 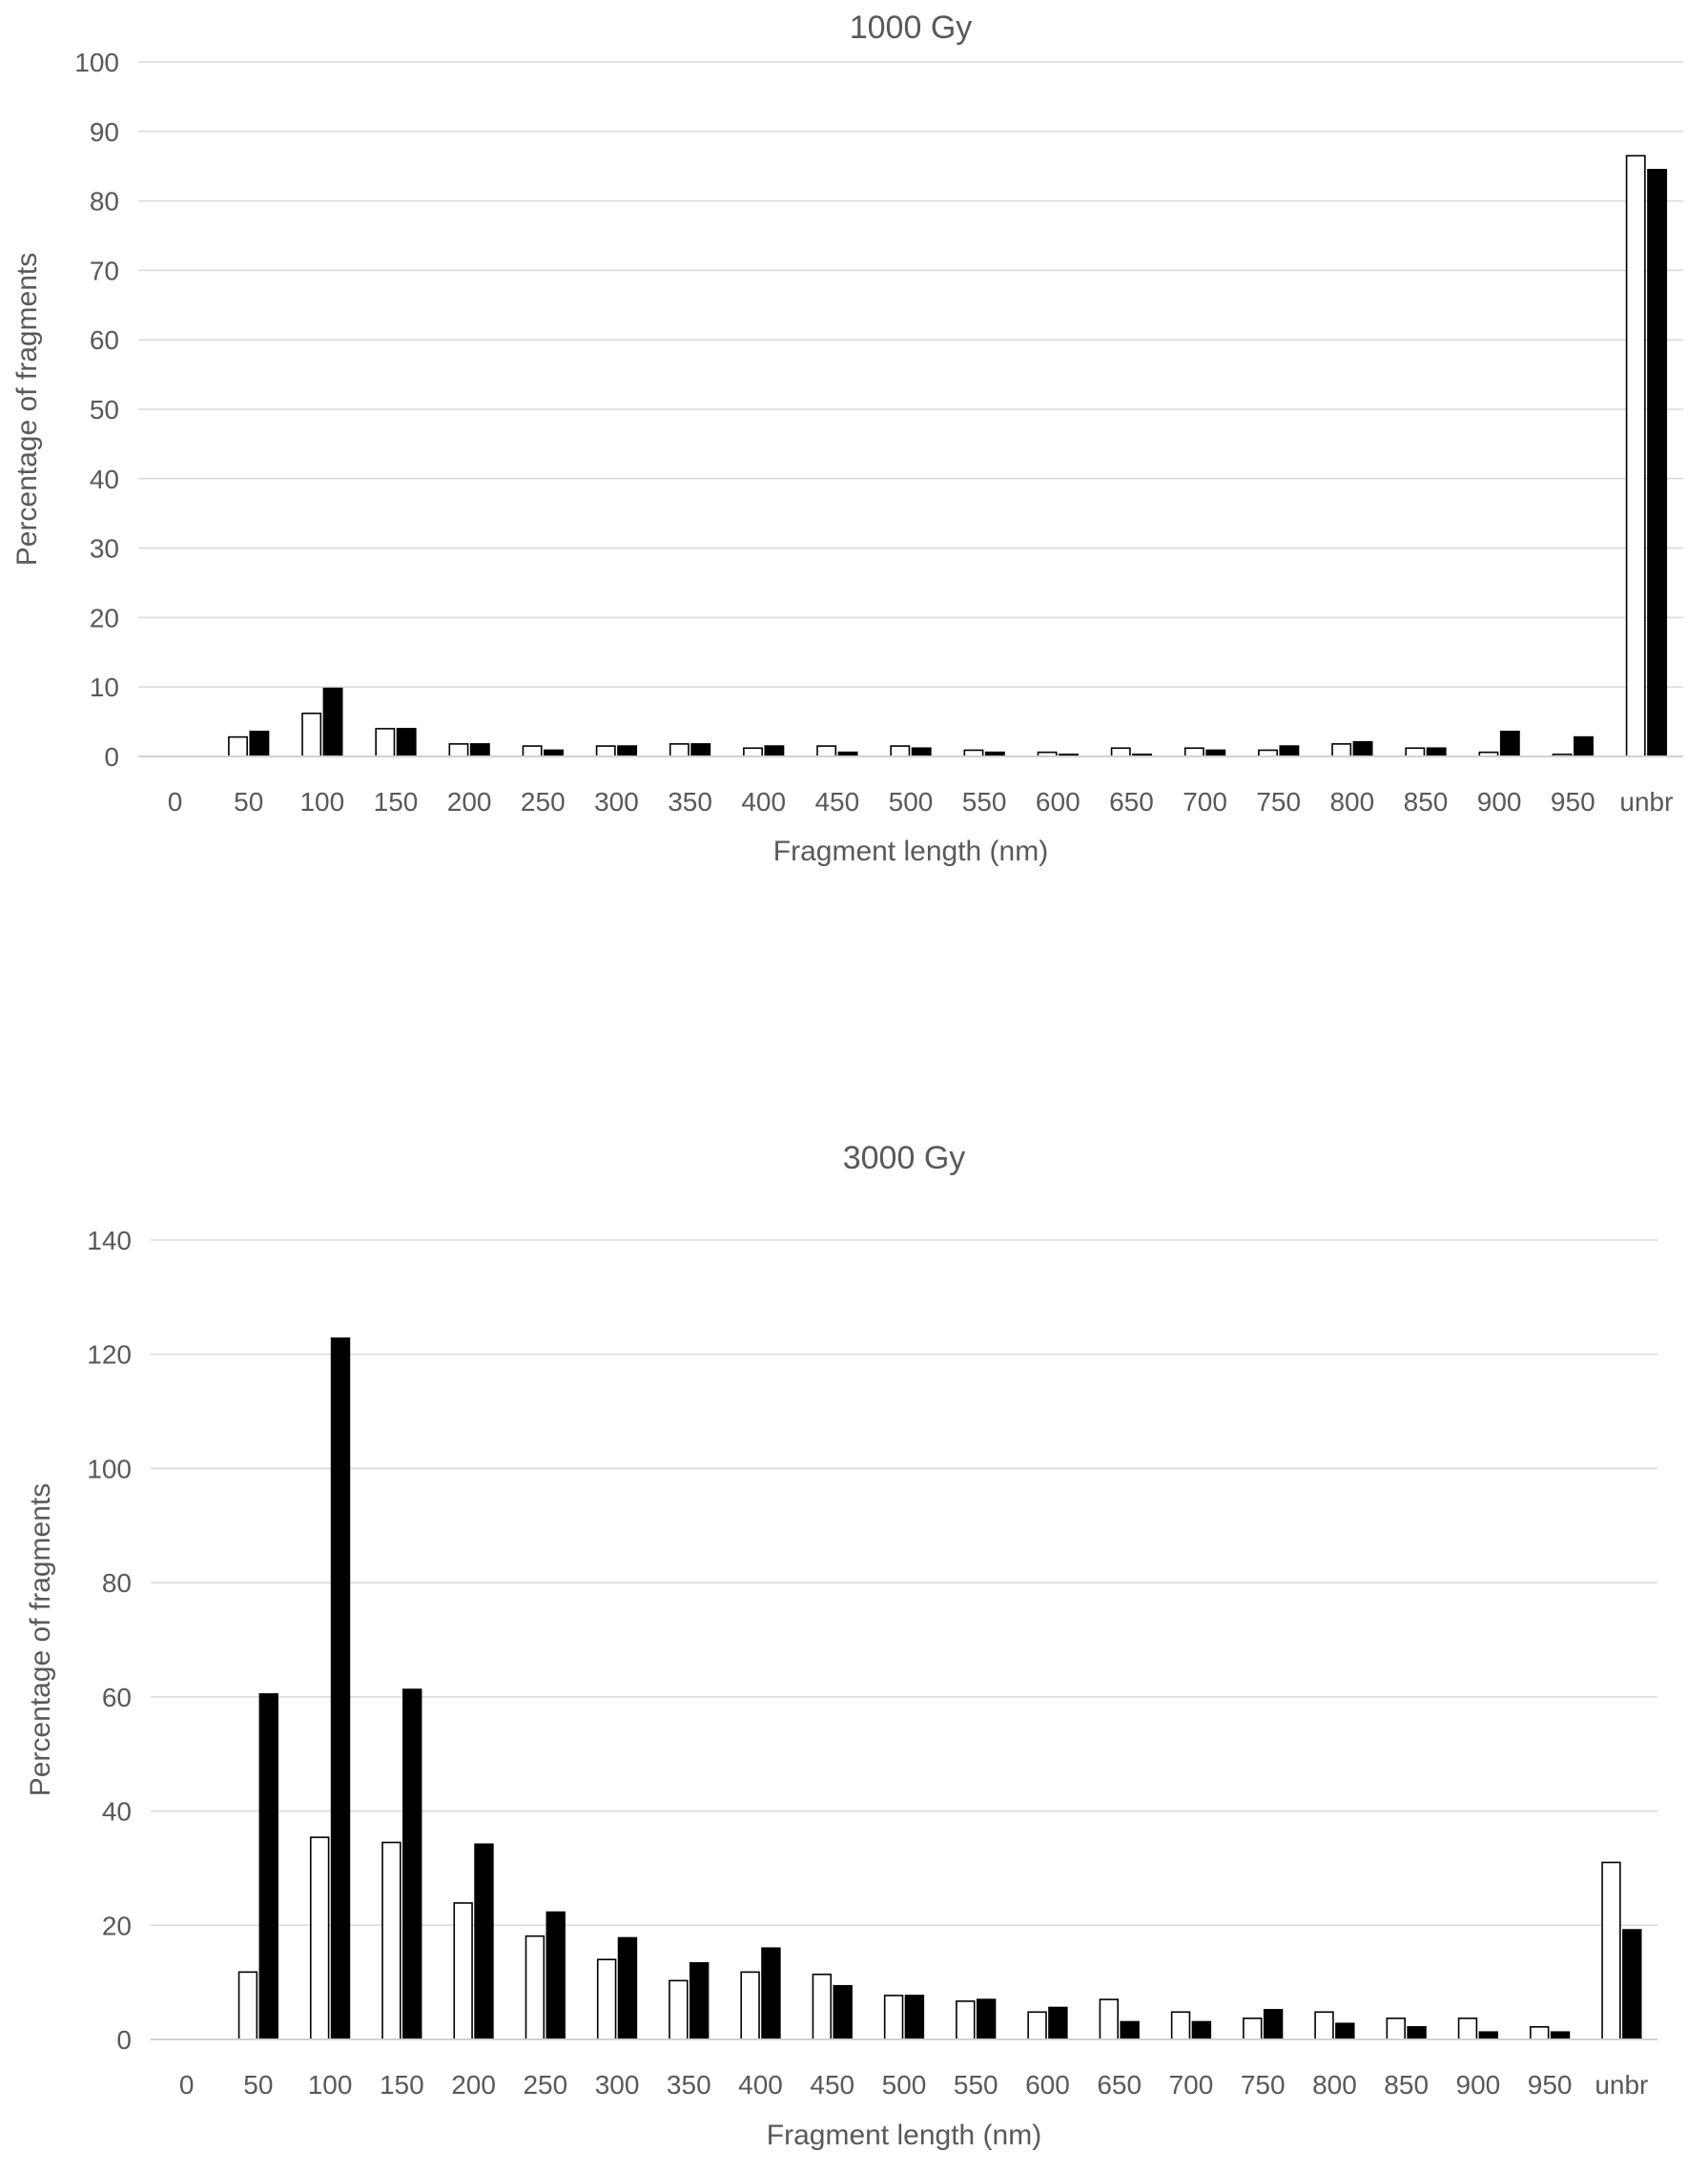 What do you see at coordinates (258, 2085) in the screenshot?
I see `x-tick-label: 50` at bounding box center [258, 2085].